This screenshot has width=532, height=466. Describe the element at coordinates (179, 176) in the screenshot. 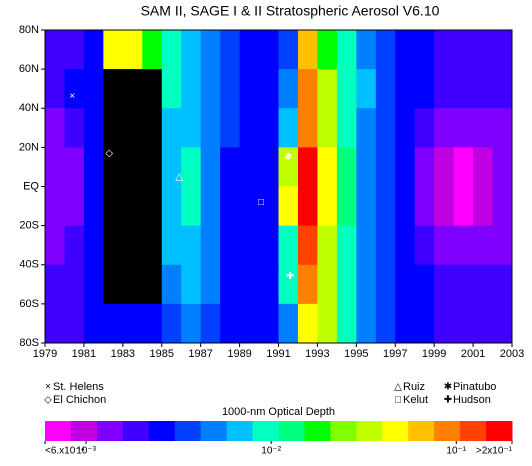

I see `volcano-marker: △` at that location.